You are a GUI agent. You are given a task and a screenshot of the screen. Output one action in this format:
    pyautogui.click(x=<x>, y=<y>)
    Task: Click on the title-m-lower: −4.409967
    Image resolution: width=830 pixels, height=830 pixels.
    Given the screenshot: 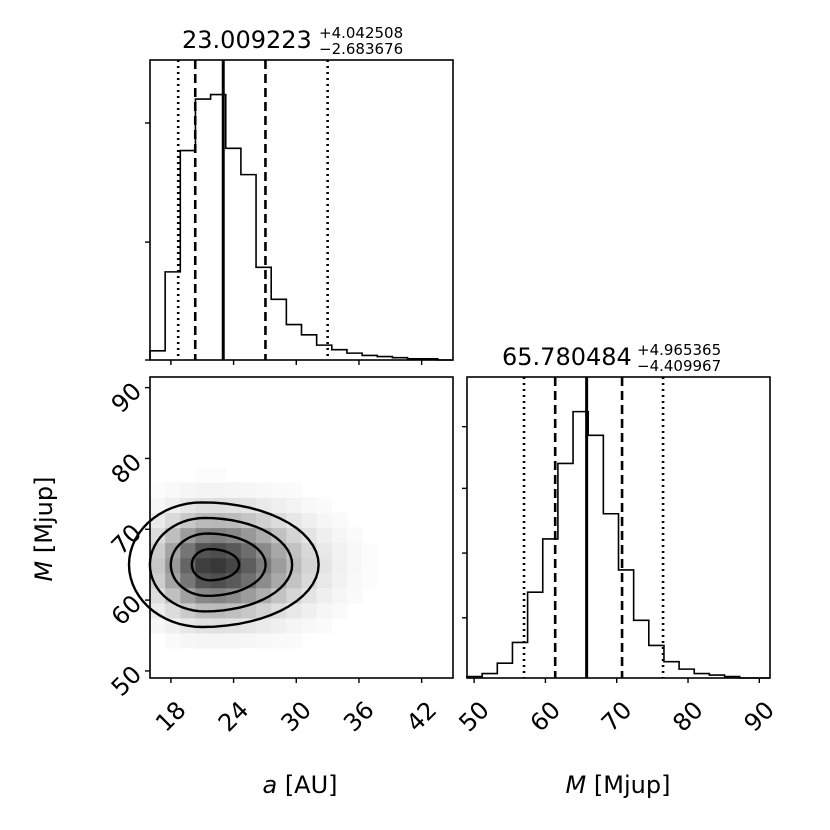 What is the action you would take?
    pyautogui.click(x=679, y=366)
    